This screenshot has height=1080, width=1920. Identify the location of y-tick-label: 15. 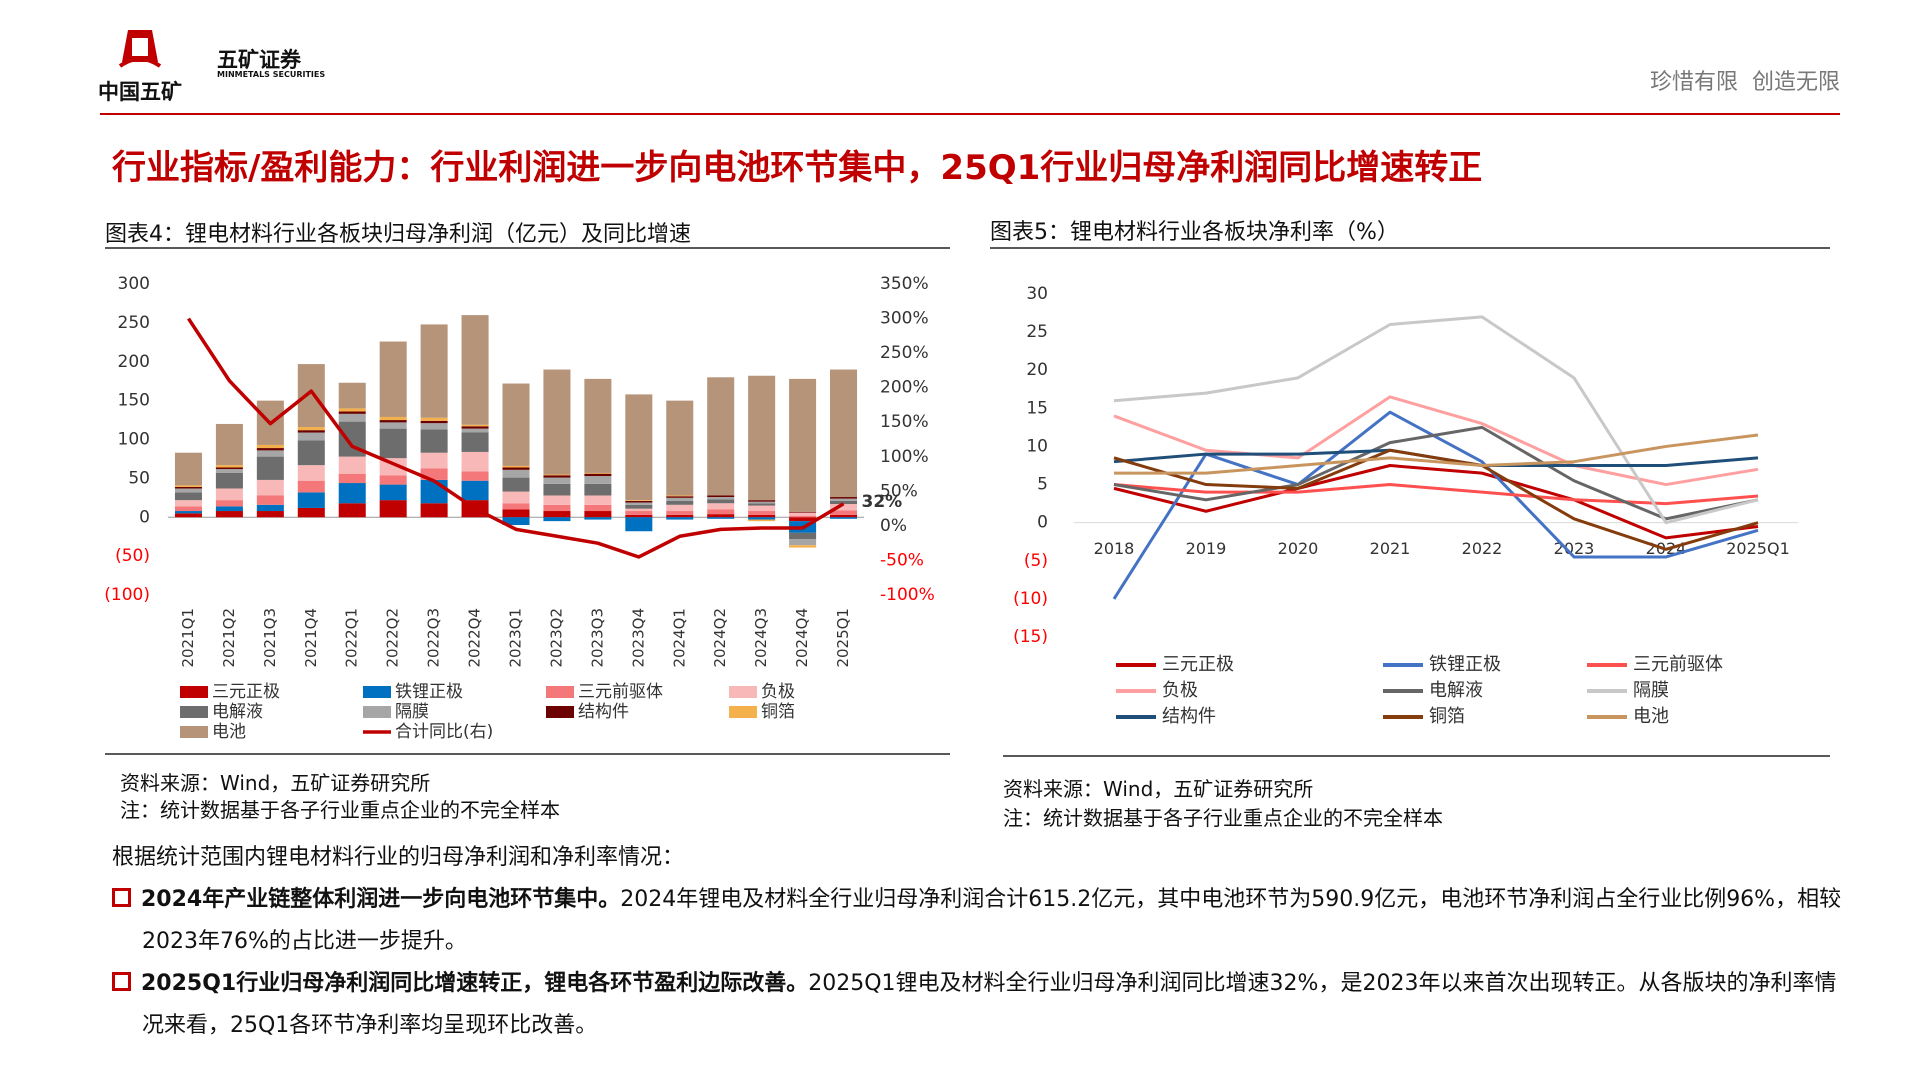
(1037, 408).